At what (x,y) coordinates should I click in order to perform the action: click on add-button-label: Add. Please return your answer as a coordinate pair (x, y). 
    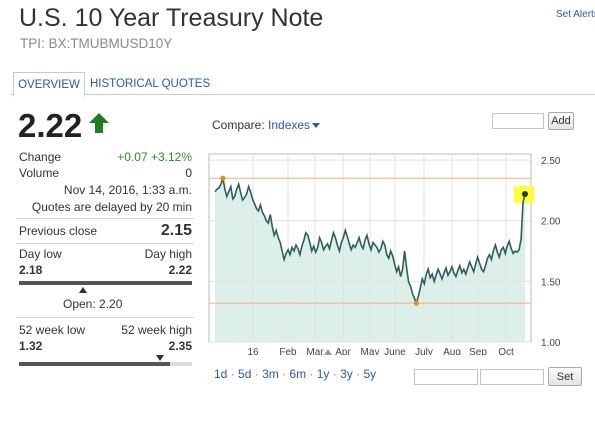
    Looking at the image, I should click on (561, 121).